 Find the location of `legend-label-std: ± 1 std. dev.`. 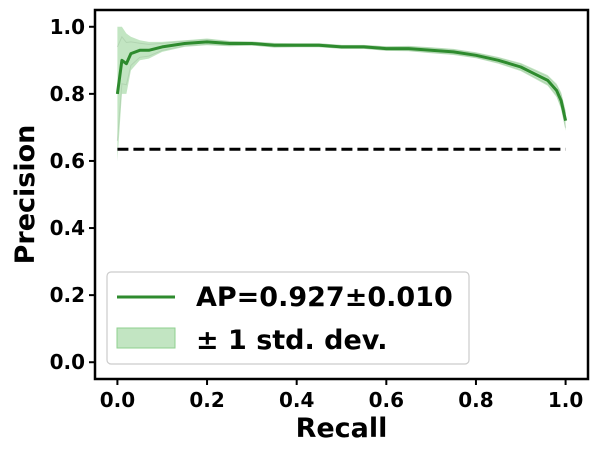

legend-label-std: ± 1 std. dev. is located at coordinates (291, 340).